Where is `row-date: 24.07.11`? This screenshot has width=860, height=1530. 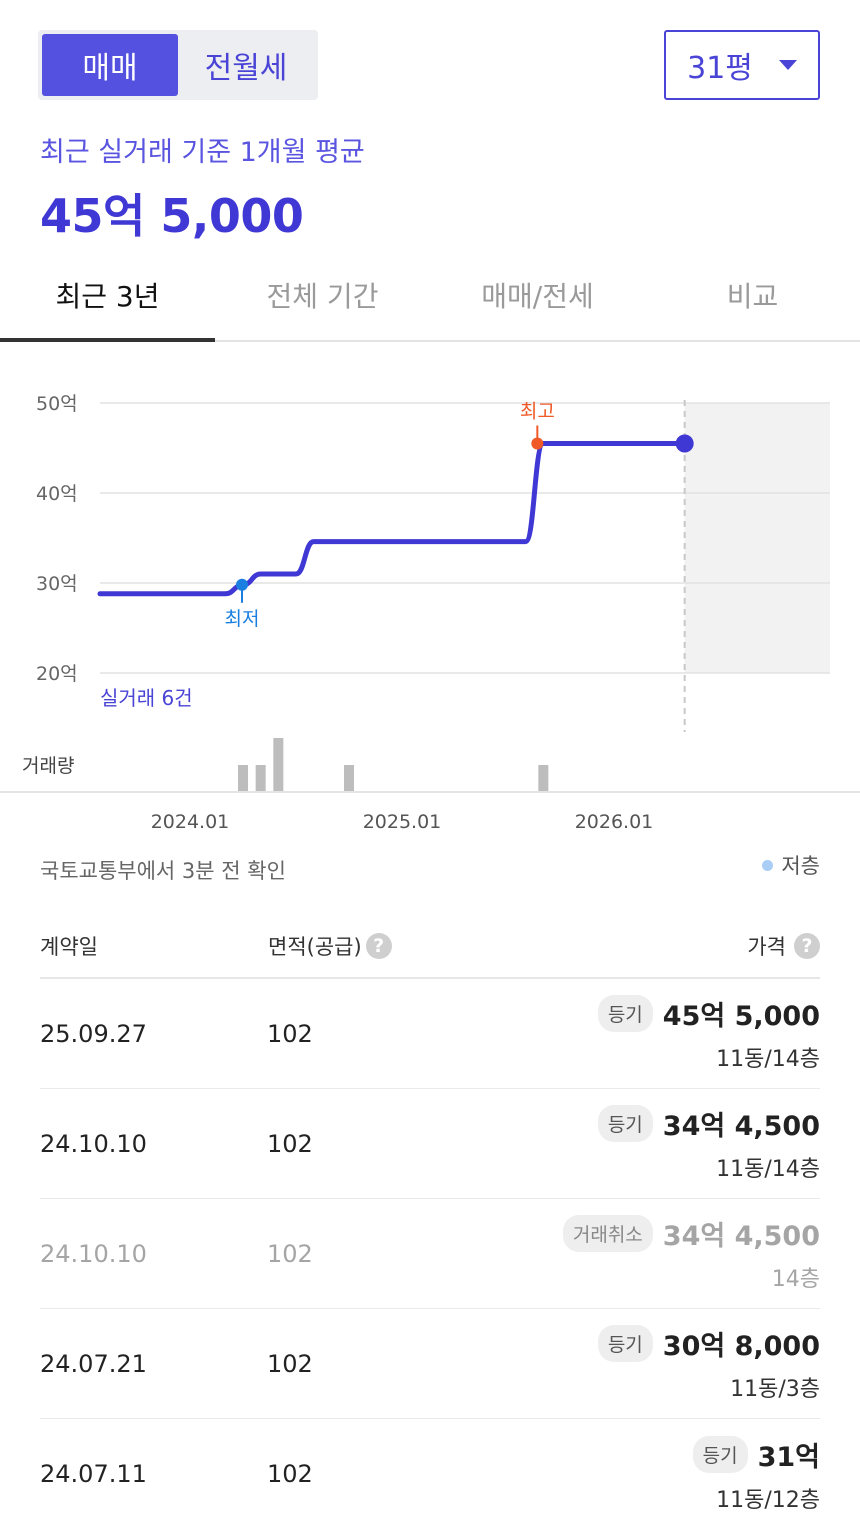
row-date: 24.07.11 is located at coordinates (93, 1474).